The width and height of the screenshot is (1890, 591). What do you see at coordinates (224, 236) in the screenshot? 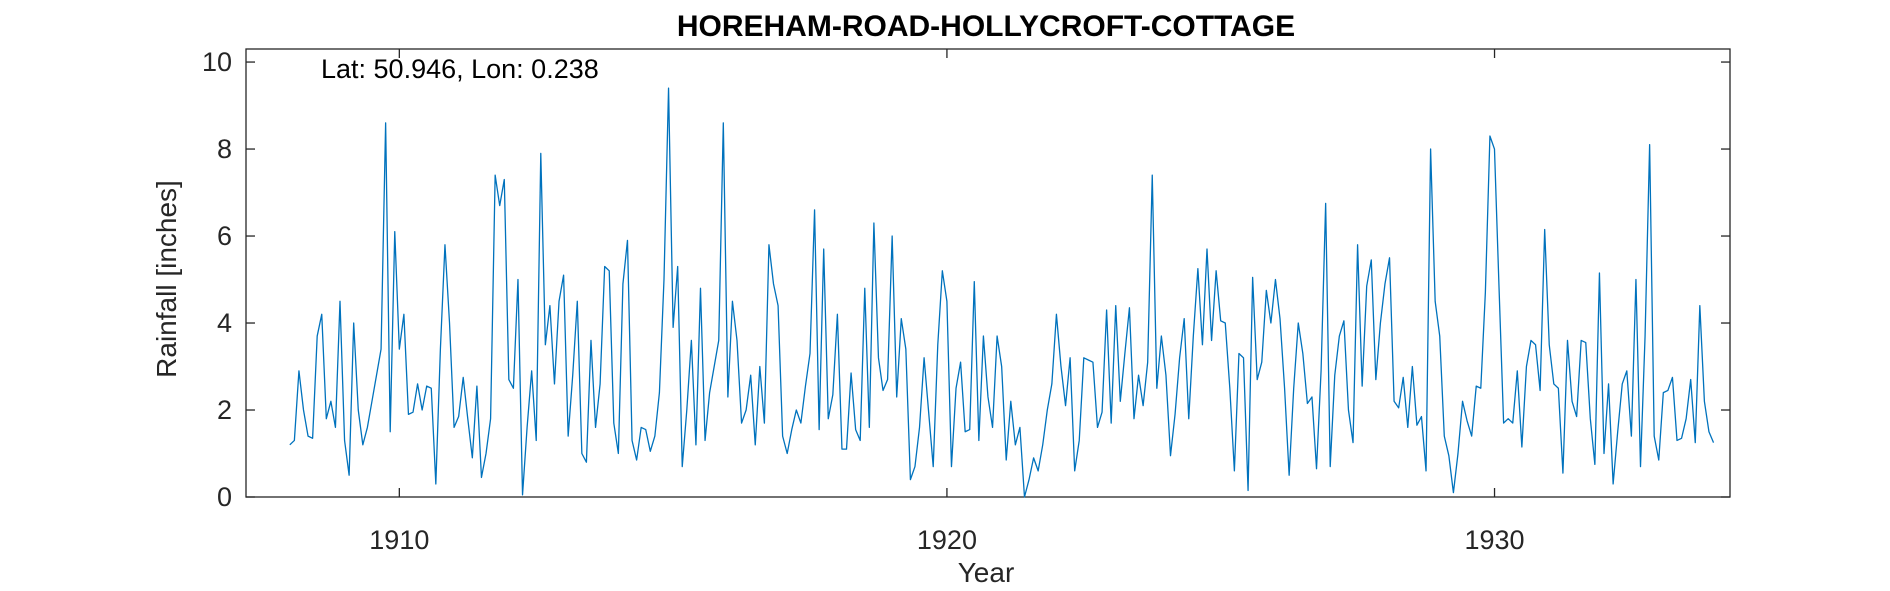
I see `y-tick-label: 6` at bounding box center [224, 236].